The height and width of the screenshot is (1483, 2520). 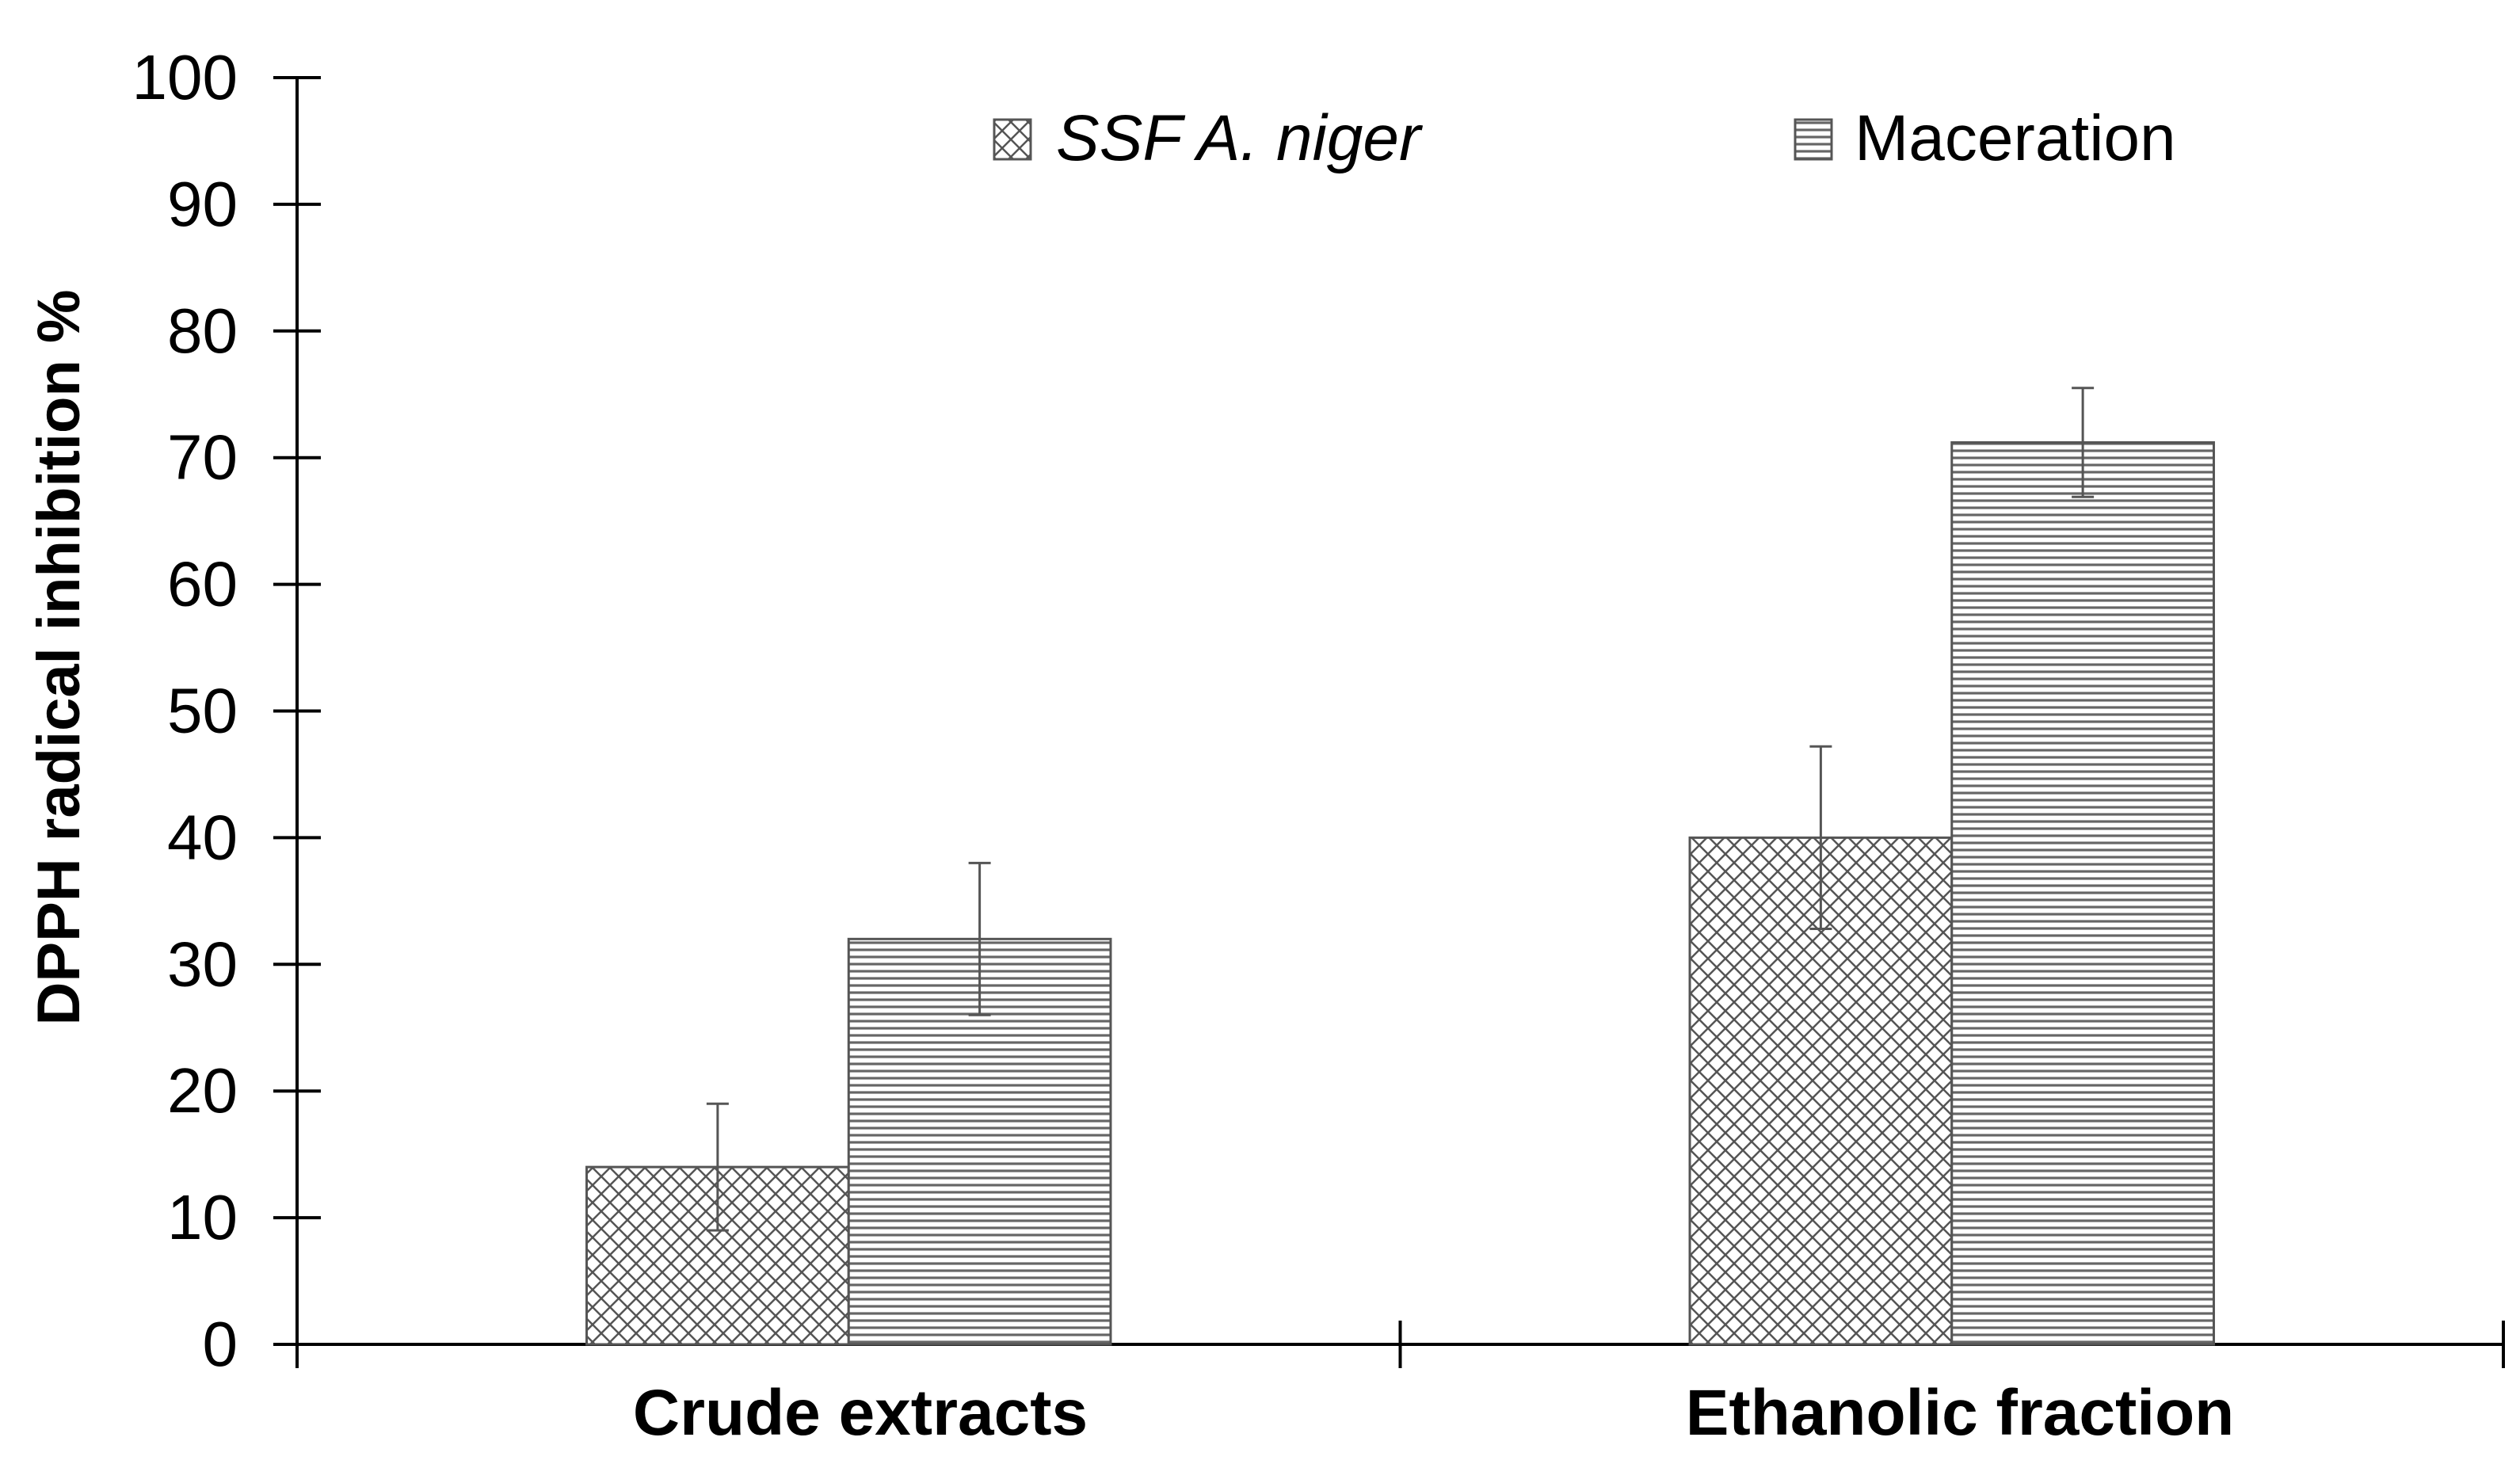 I want to click on x-axis-ticks, so click(x=1400, y=1344).